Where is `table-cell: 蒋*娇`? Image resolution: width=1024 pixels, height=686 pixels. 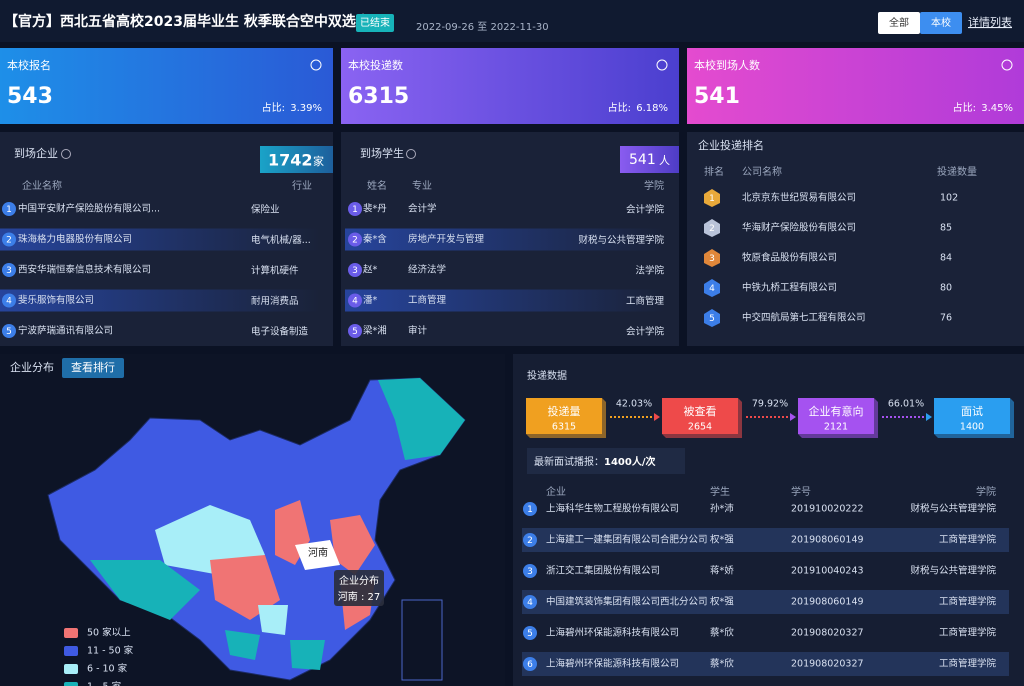
table-cell: 蒋*娇 is located at coordinates (722, 571).